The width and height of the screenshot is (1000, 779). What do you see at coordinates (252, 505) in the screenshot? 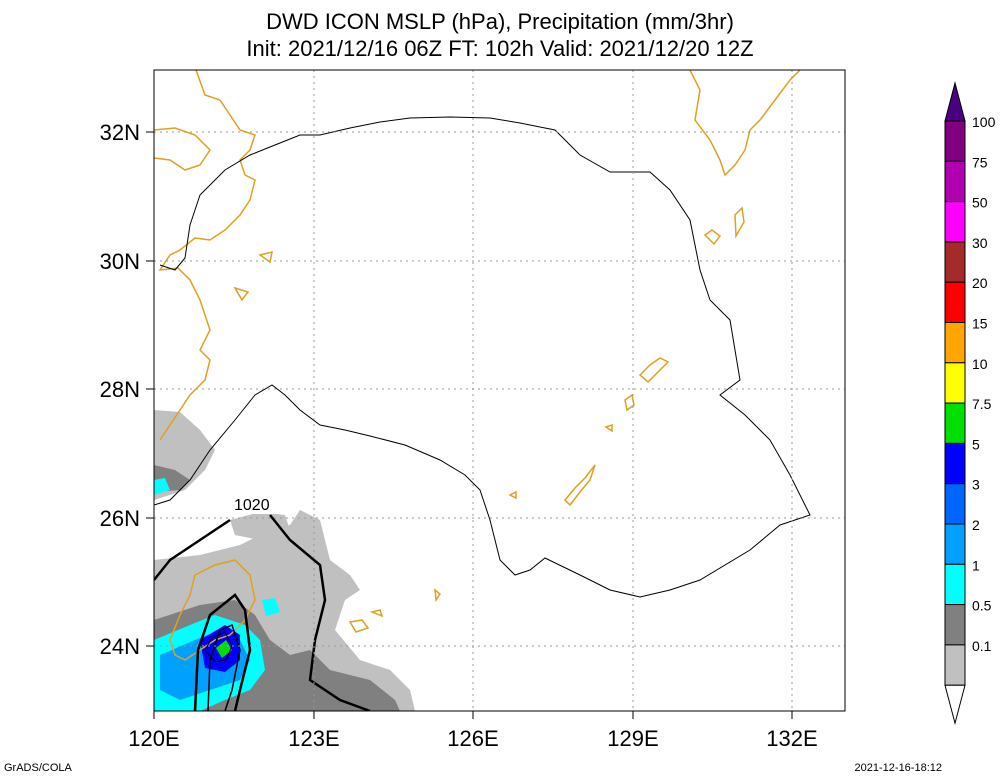
I see `isobar-label: 1020` at bounding box center [252, 505].